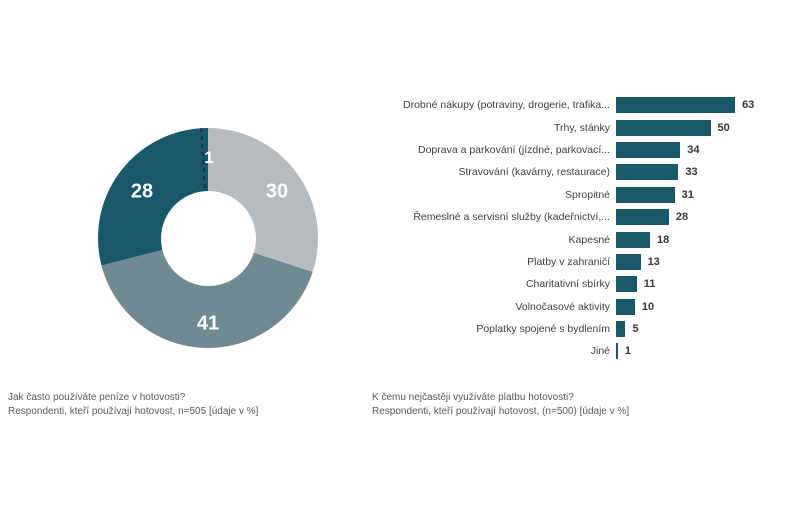  Describe the element at coordinates (142, 191) in the screenshot. I see `donut-segment-label-28: 28` at that location.